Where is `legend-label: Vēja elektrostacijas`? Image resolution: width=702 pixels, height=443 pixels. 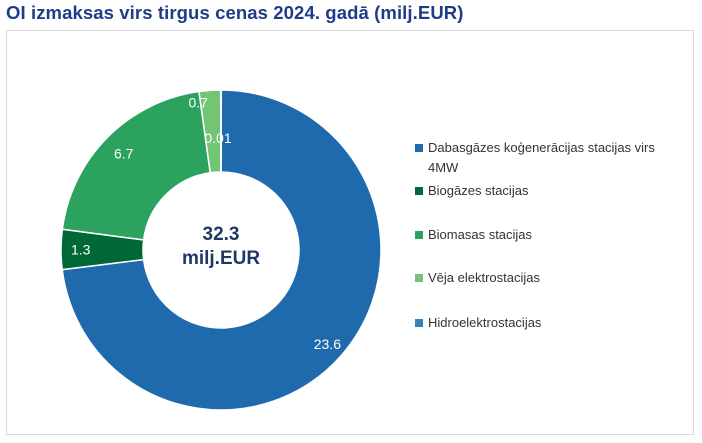 legend-label: Vēja elektrostacijas is located at coordinates (484, 277).